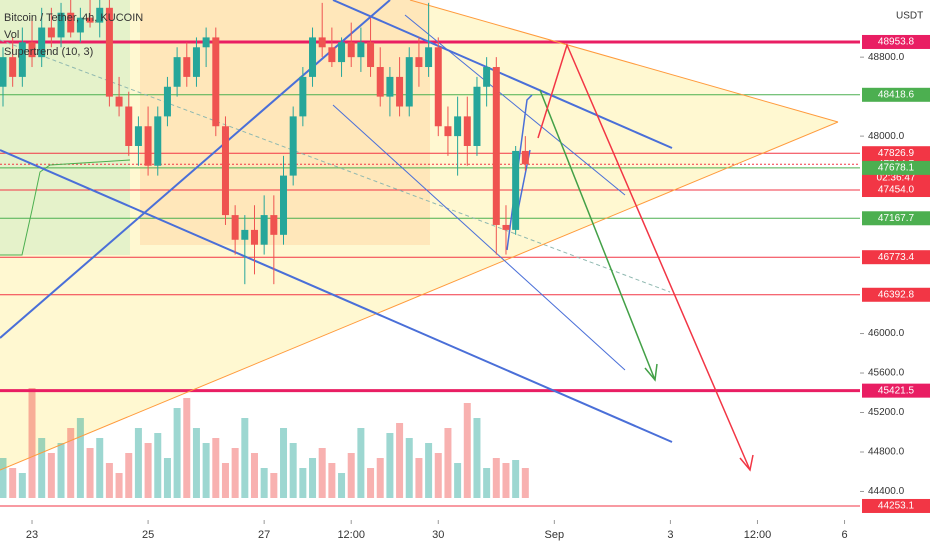  I want to click on orange-line, so click(624, 61).